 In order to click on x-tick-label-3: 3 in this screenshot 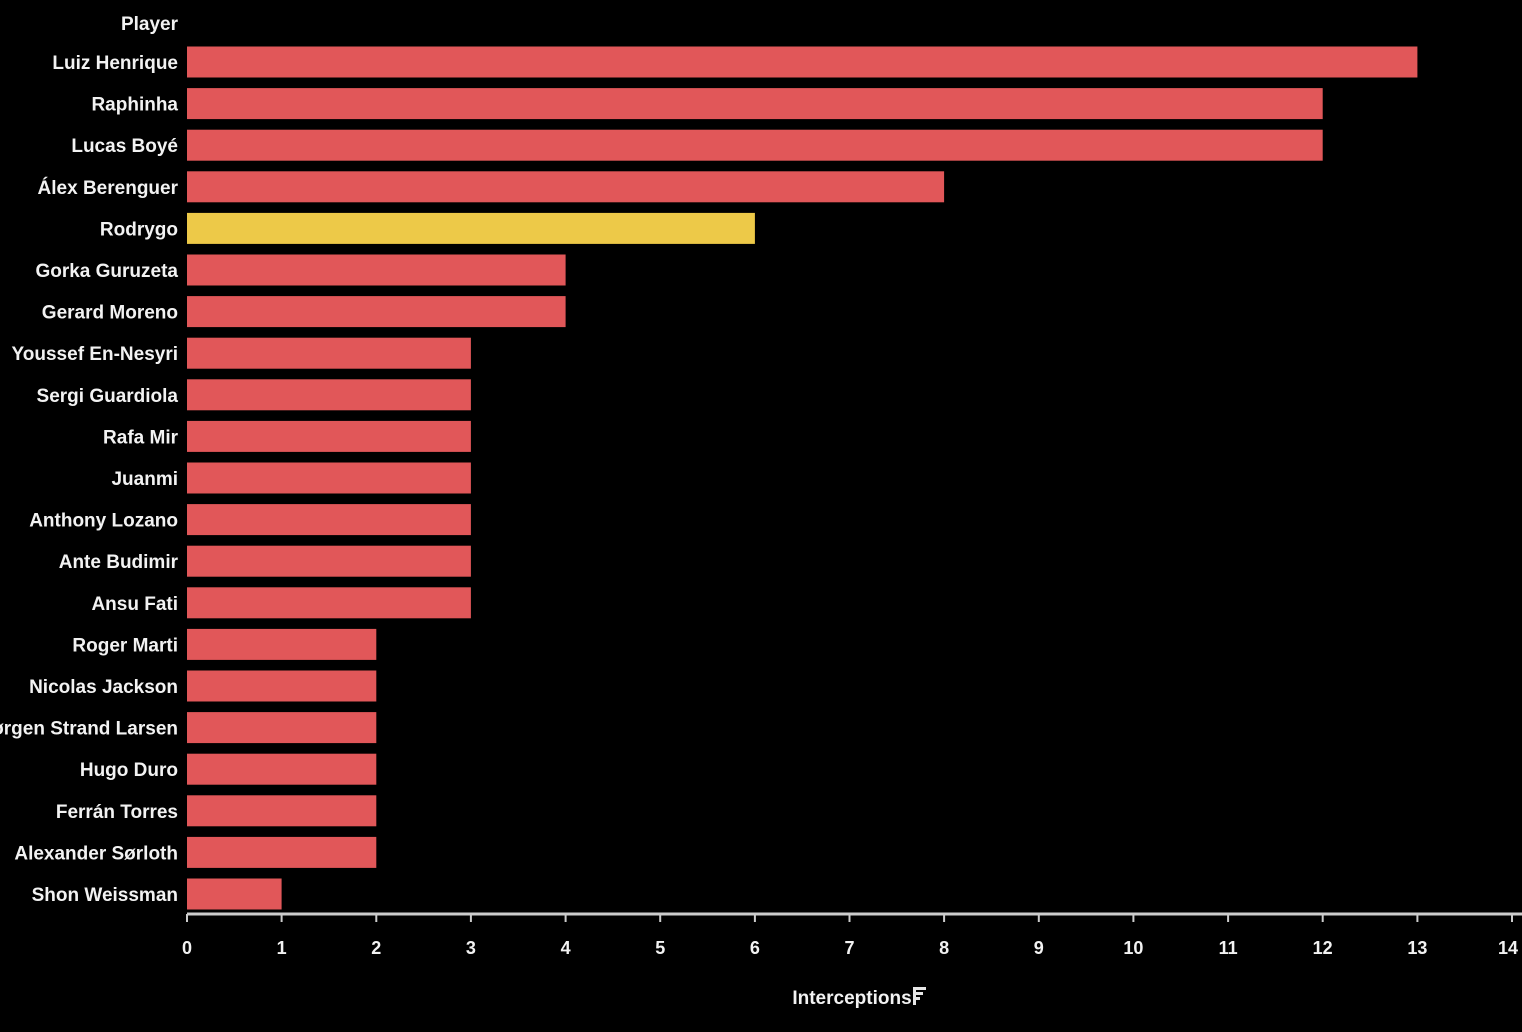, I will do `click(471, 948)`.